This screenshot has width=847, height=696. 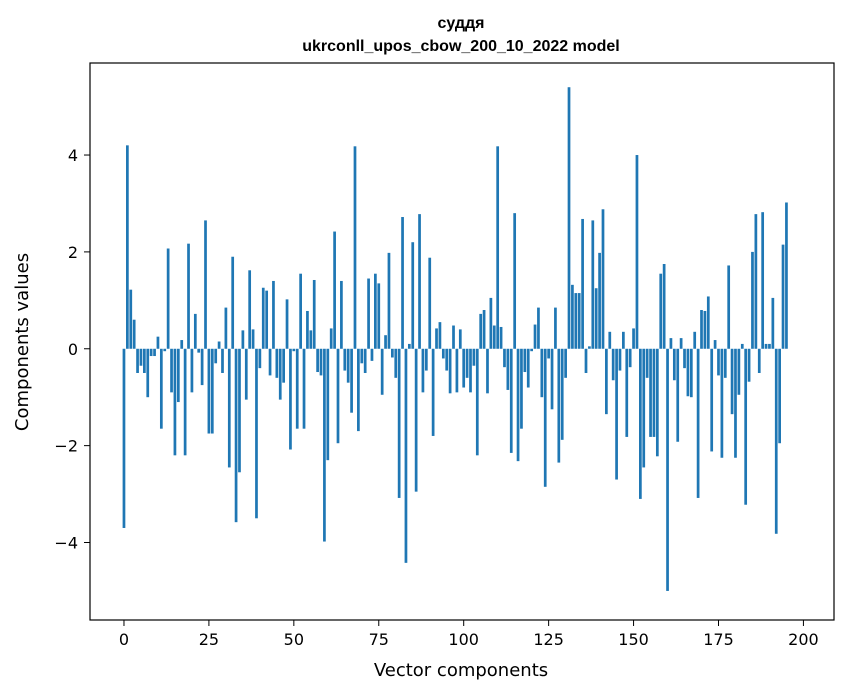 I want to click on chart-title: суддя, so click(x=460, y=23).